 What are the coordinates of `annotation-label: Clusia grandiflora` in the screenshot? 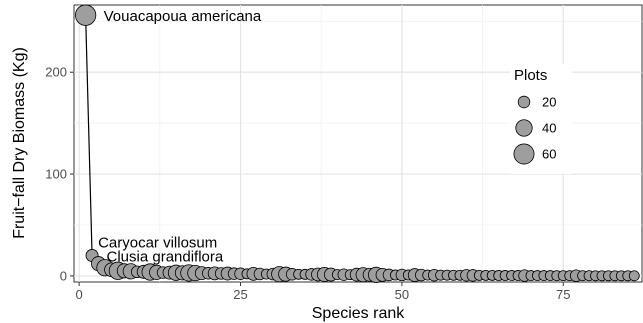 It's located at (165, 257).